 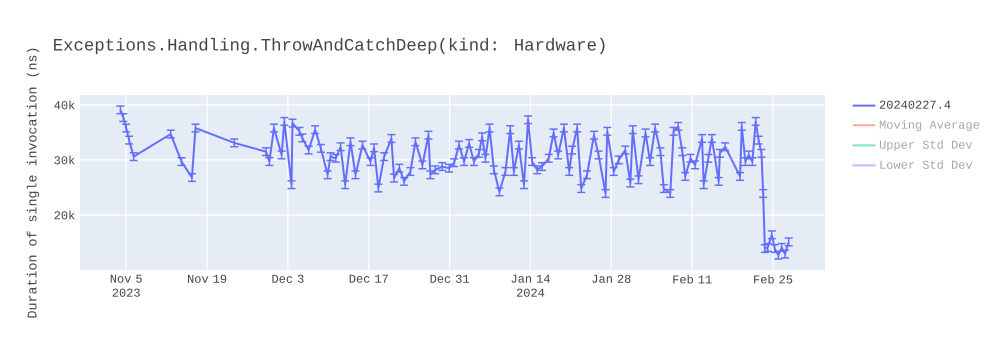 What do you see at coordinates (926, 146) in the screenshot?
I see `legend-label: Upper Std Dev` at bounding box center [926, 146].